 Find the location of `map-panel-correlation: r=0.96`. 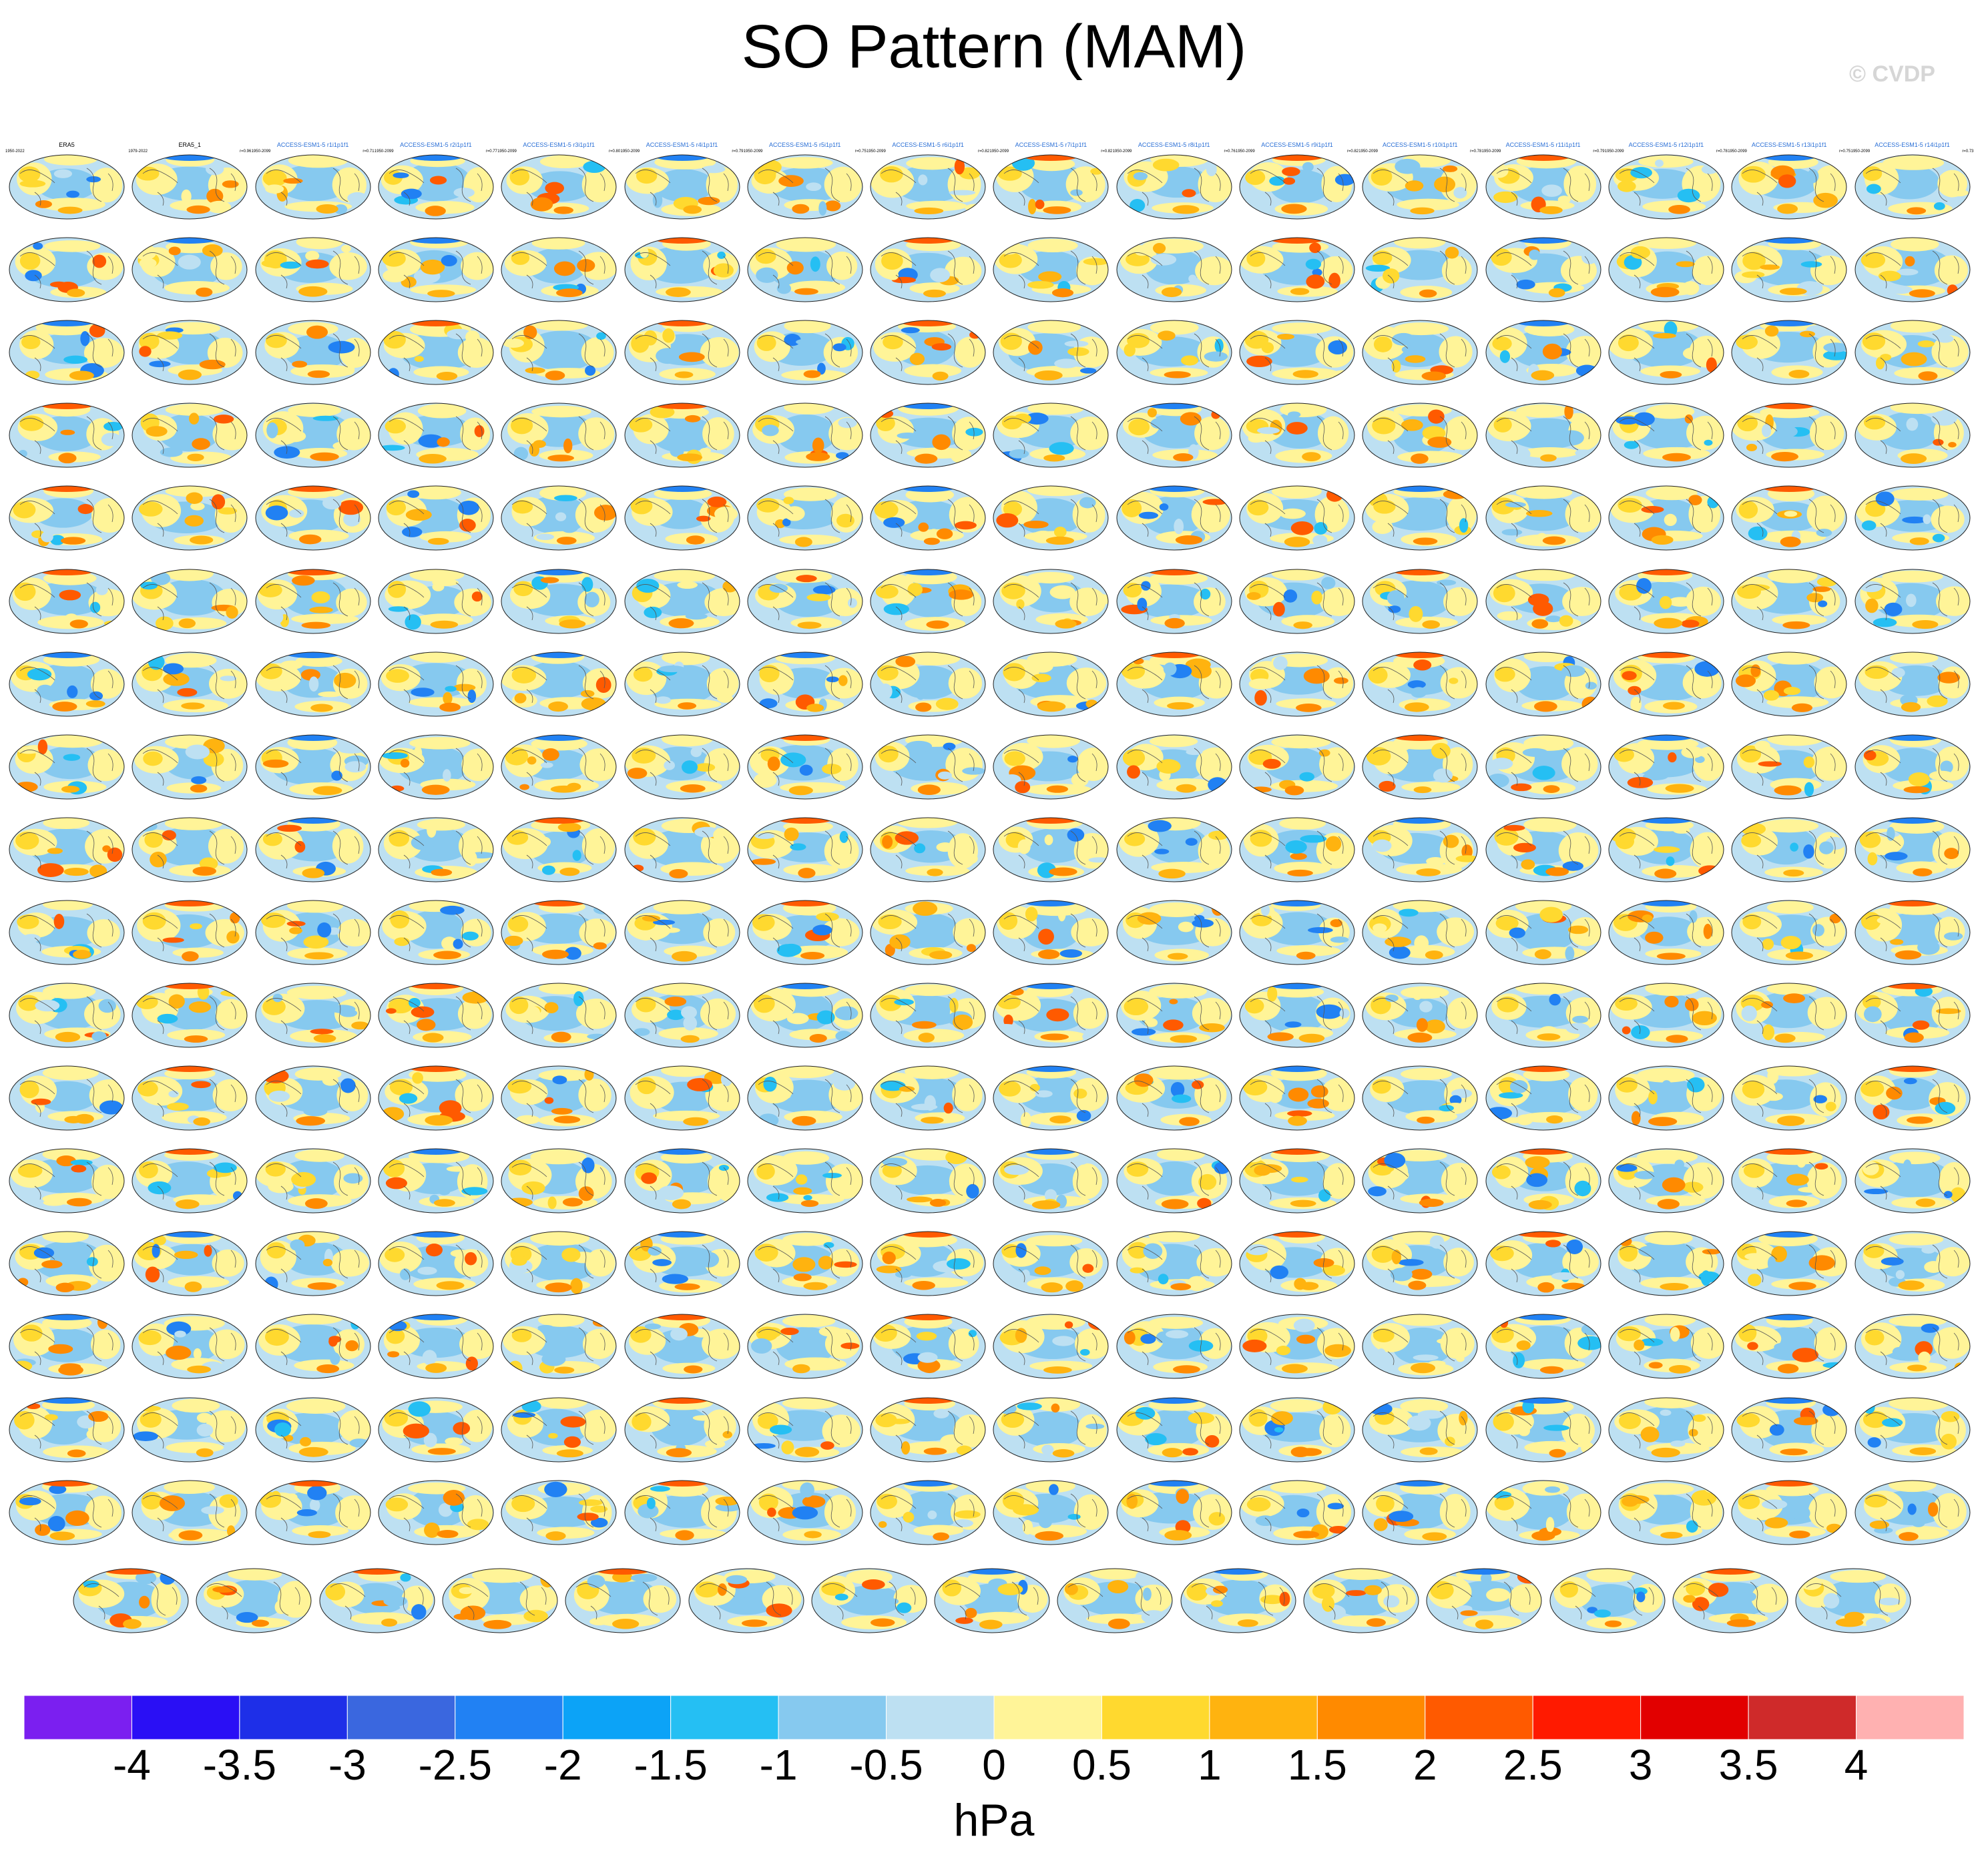

map-panel-correlation: r=0.96 is located at coordinates (246, 152).